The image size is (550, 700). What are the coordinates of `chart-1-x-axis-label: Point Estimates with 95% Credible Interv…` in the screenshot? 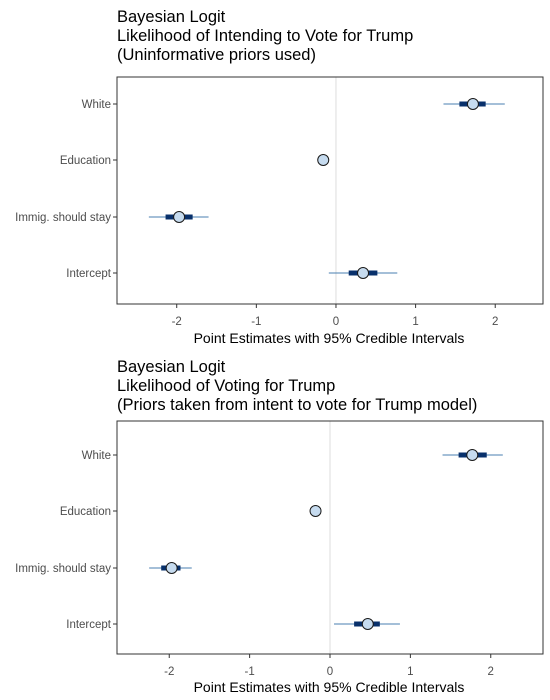 It's located at (329, 338).